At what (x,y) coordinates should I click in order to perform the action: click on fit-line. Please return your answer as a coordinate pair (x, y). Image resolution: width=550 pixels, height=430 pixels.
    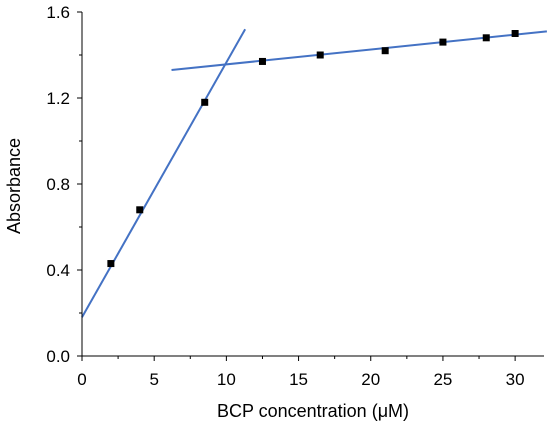
    Looking at the image, I should click on (359, 51).